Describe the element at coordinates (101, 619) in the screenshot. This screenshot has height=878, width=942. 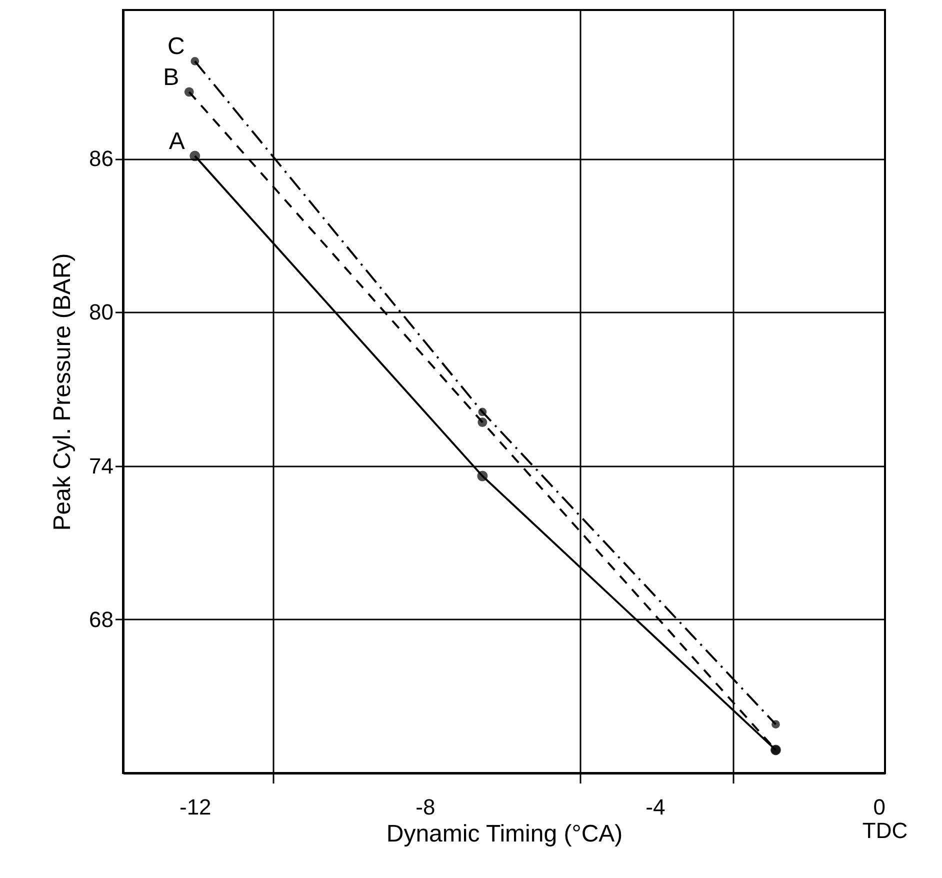
I see `y-tick-label: 68` at that location.